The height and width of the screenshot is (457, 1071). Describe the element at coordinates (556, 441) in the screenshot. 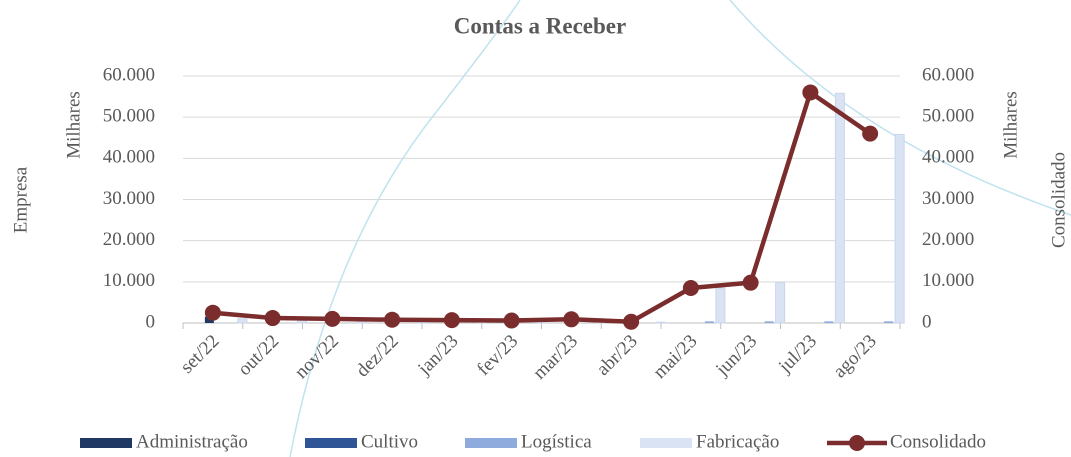

I see `legend-label: Logística` at that location.